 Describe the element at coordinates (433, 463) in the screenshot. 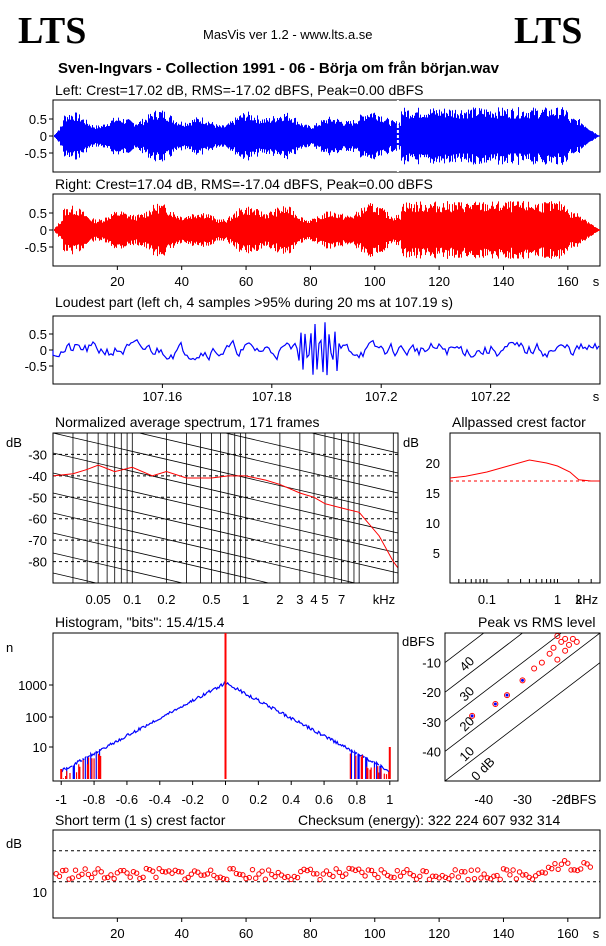

I see `y-tick-label: 20` at that location.